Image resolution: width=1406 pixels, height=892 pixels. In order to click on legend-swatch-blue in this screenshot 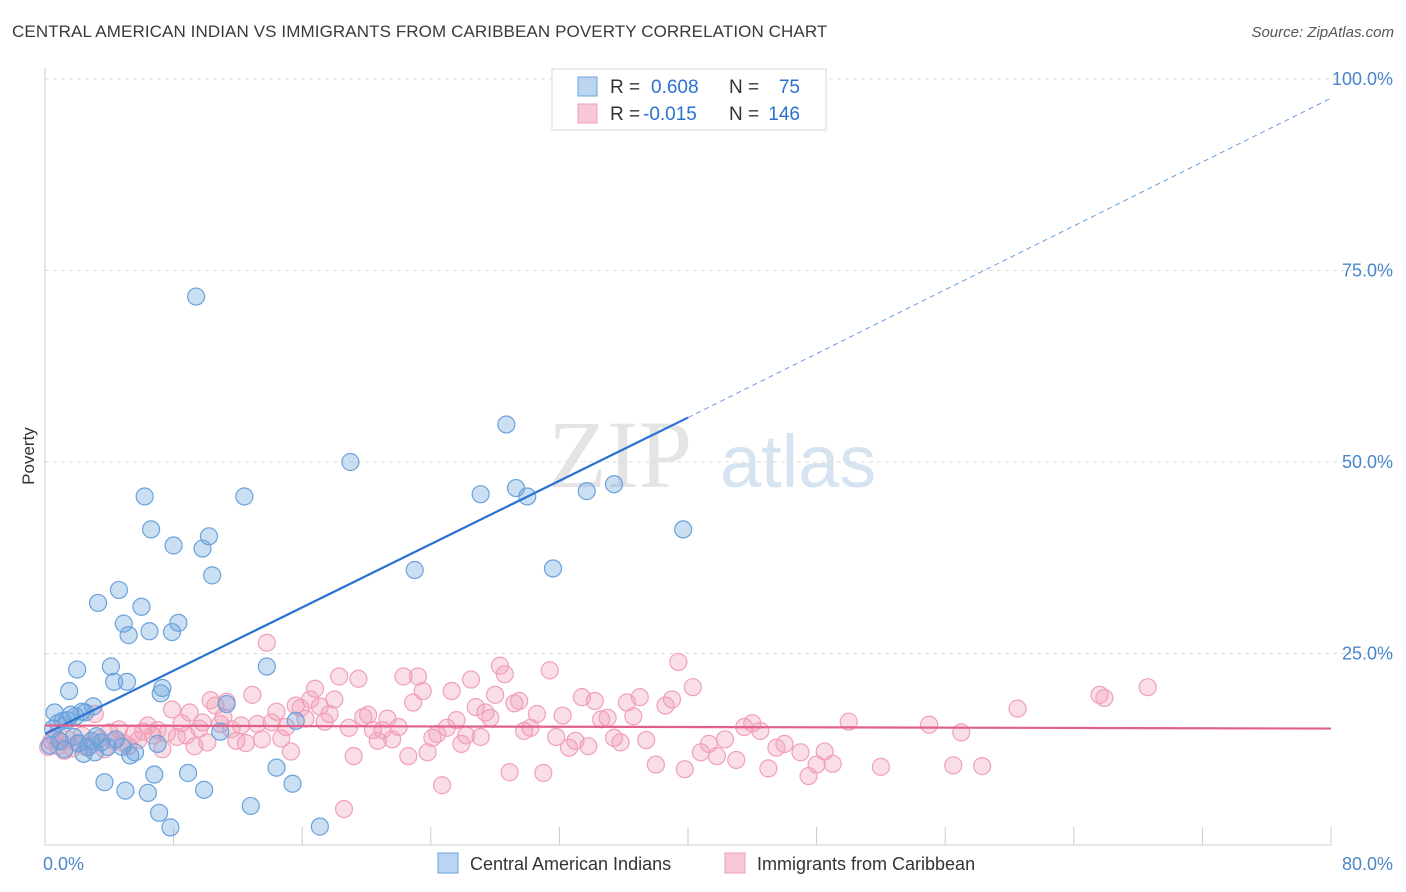, I will do `click(587, 86)`.